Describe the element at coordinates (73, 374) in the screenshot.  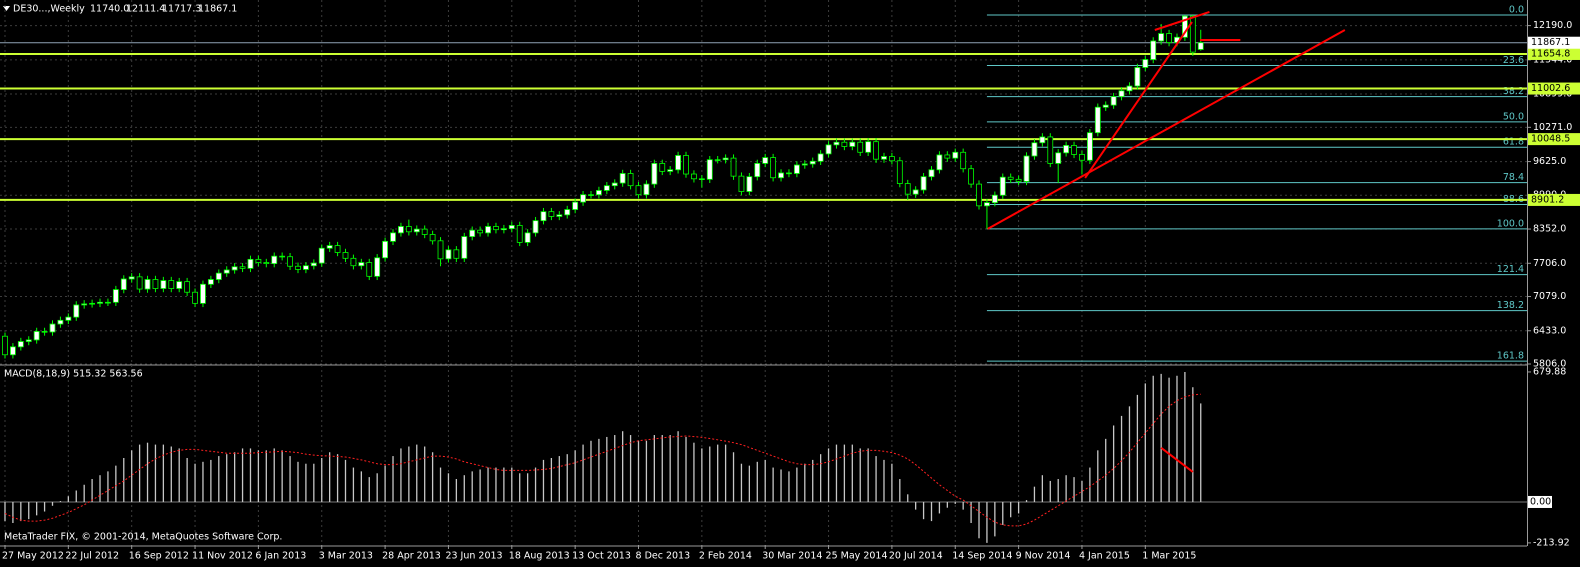
I see `indicator-title: MACD(8,18,9) 515.32 563.56` at that location.